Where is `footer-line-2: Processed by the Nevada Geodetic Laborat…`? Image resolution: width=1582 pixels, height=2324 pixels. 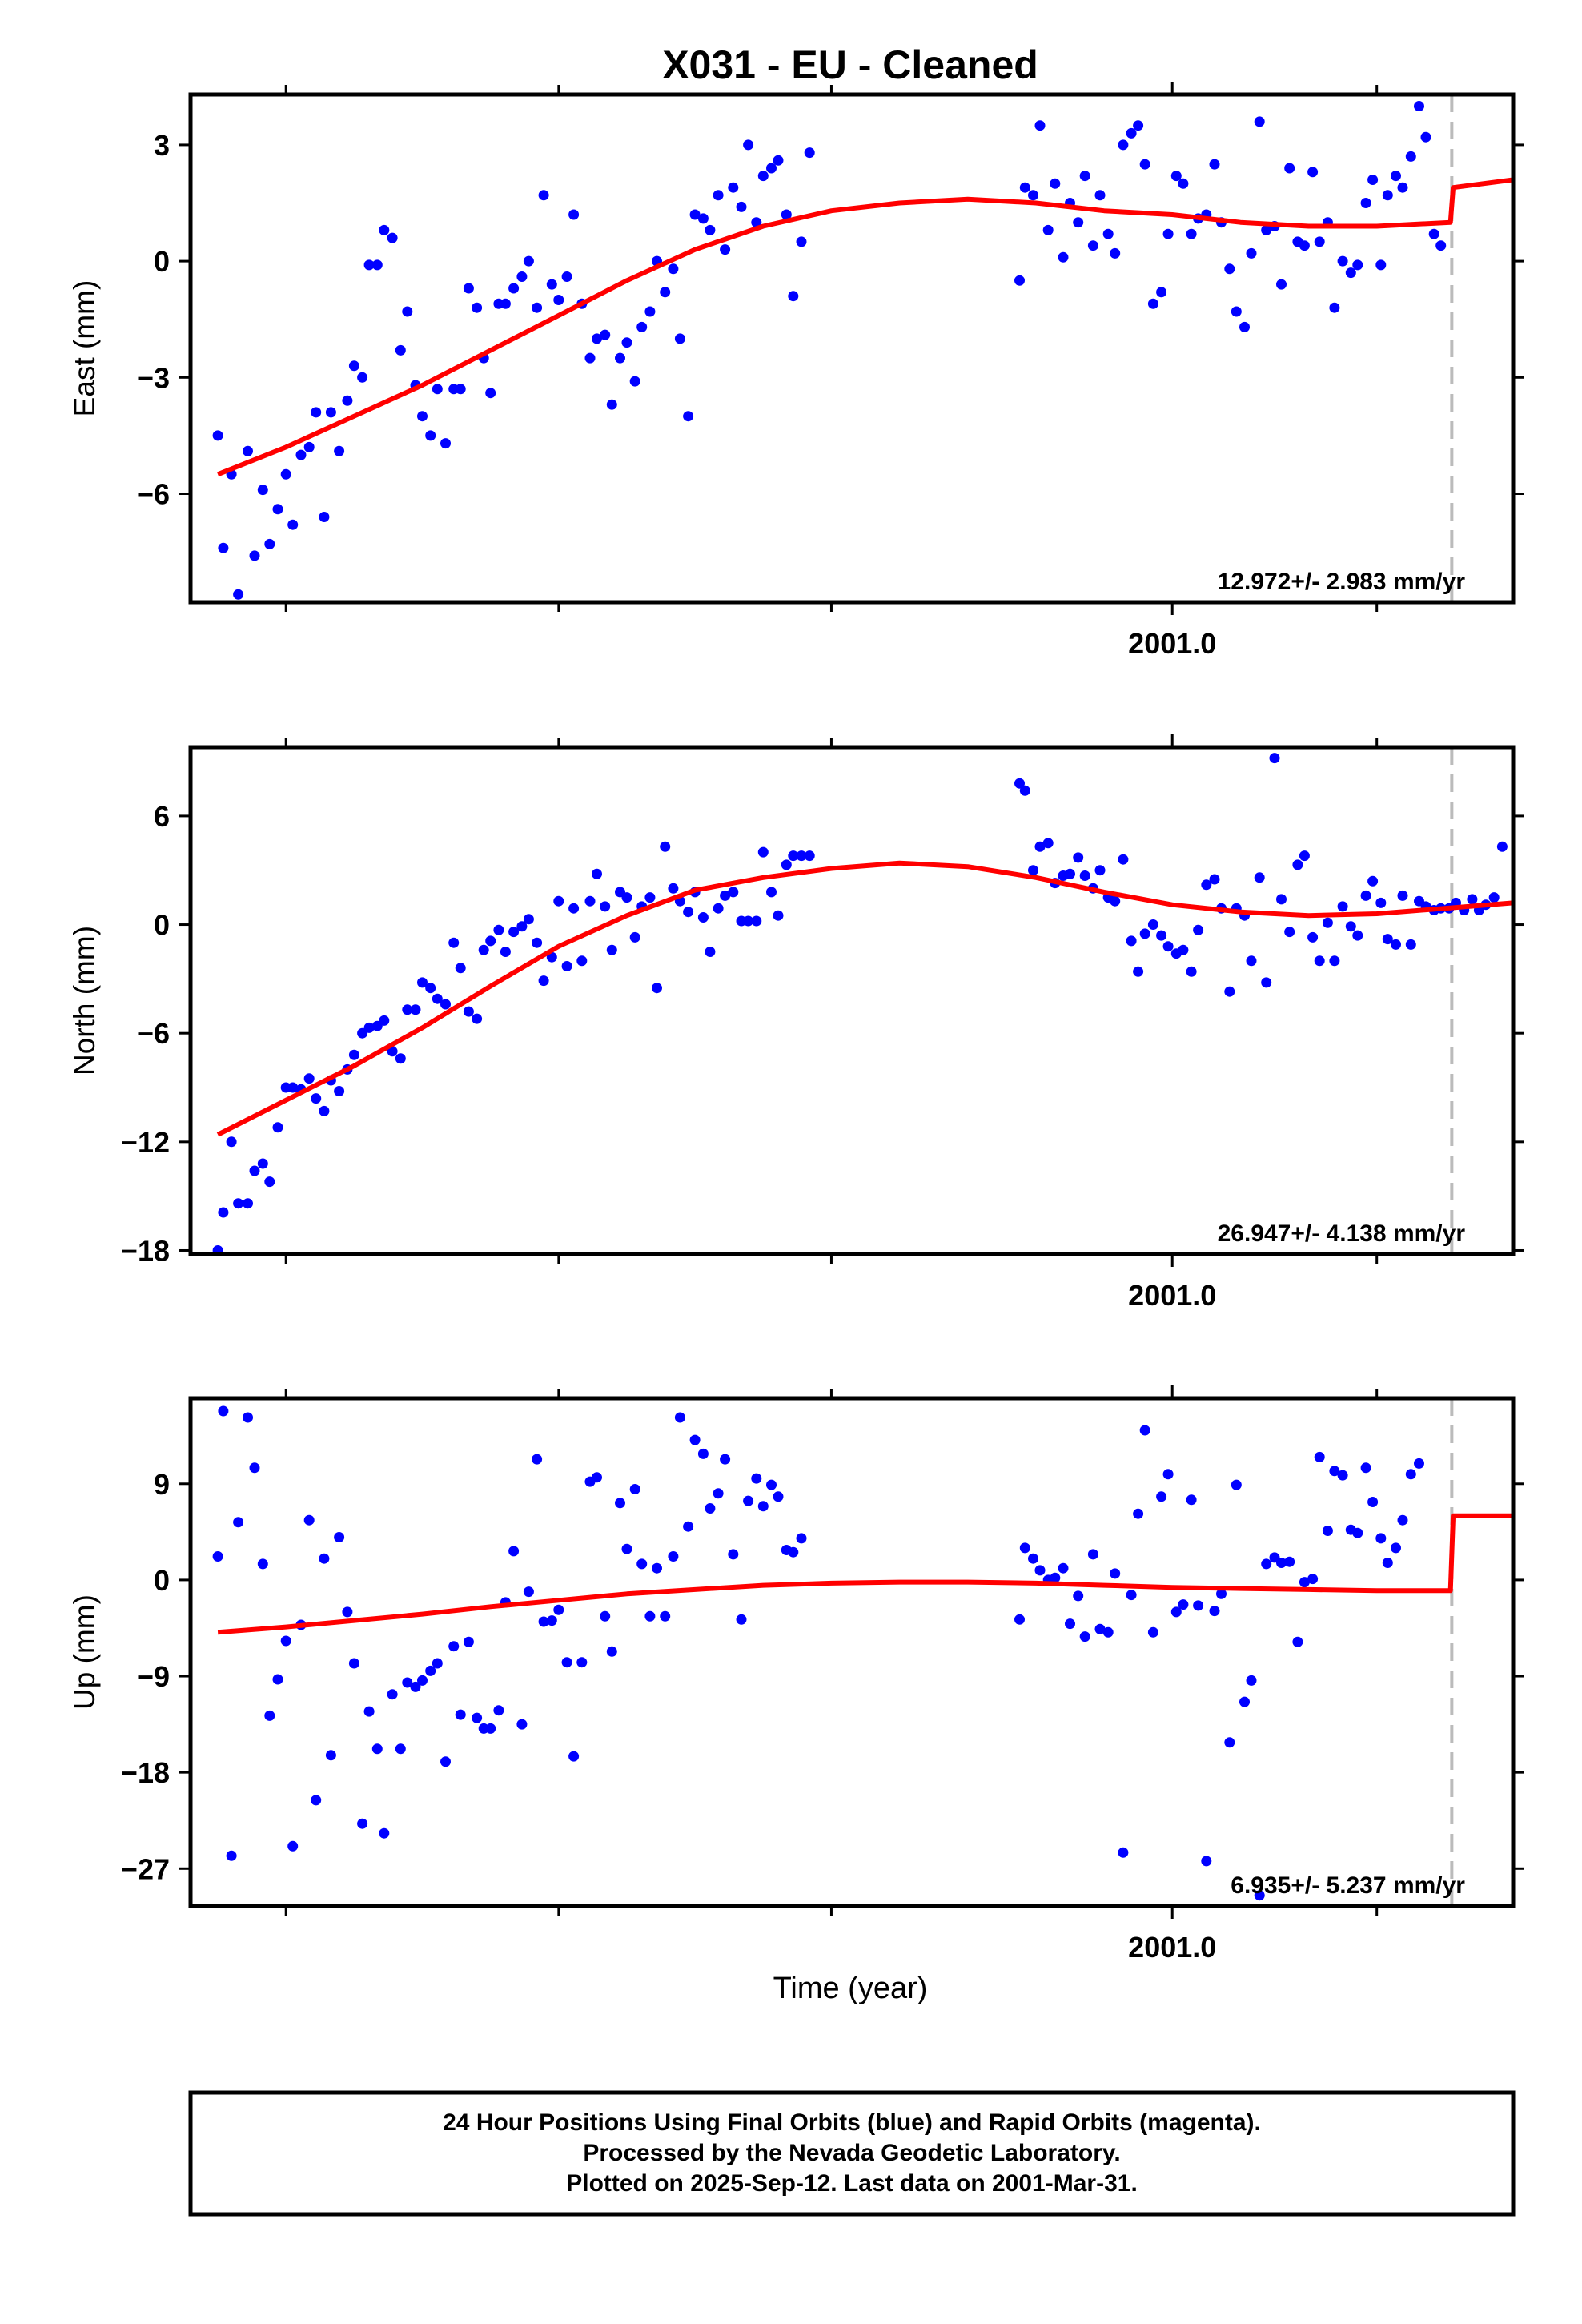
footer-line-2: Processed by the Nevada Geodetic Laborat… is located at coordinates (851, 2153).